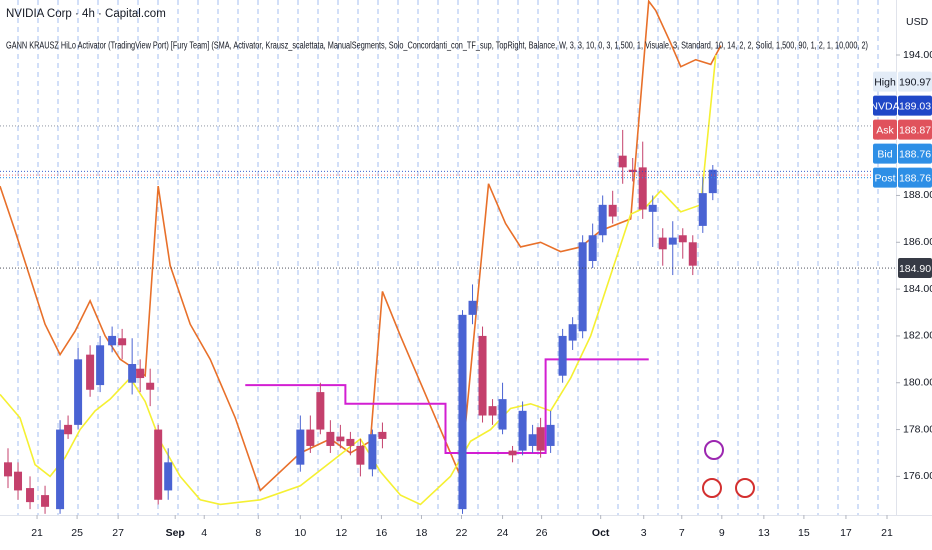  I want to click on y-tick-label: 180.00, so click(917, 383).